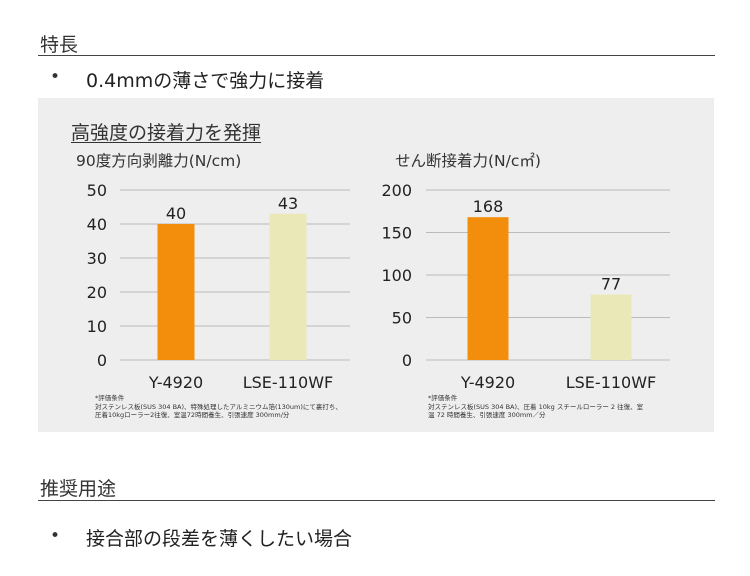 The height and width of the screenshot is (576, 750). Describe the element at coordinates (205, 81) in the screenshot. I see `feature-bullet-text: 0.4mmの薄さで強力に接着` at that location.